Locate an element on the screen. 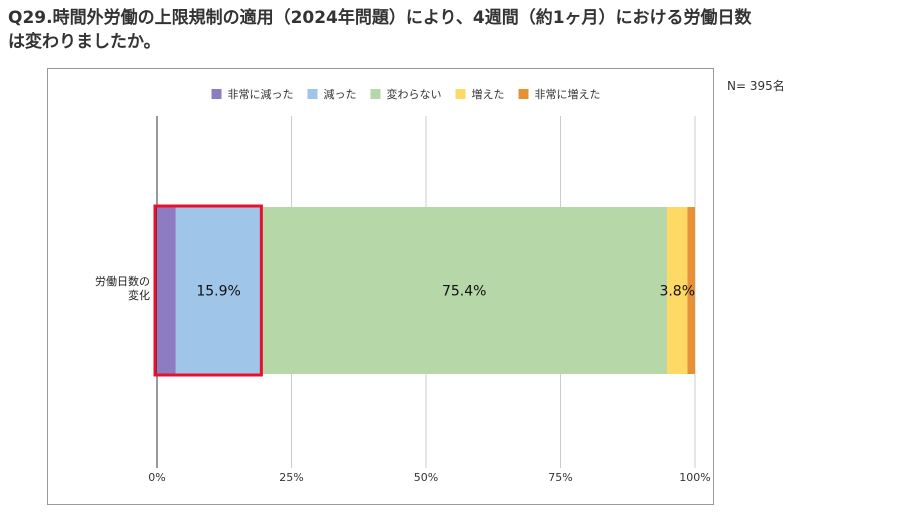 This screenshot has width=912, height=519. value-label: 3.8% is located at coordinates (677, 292).